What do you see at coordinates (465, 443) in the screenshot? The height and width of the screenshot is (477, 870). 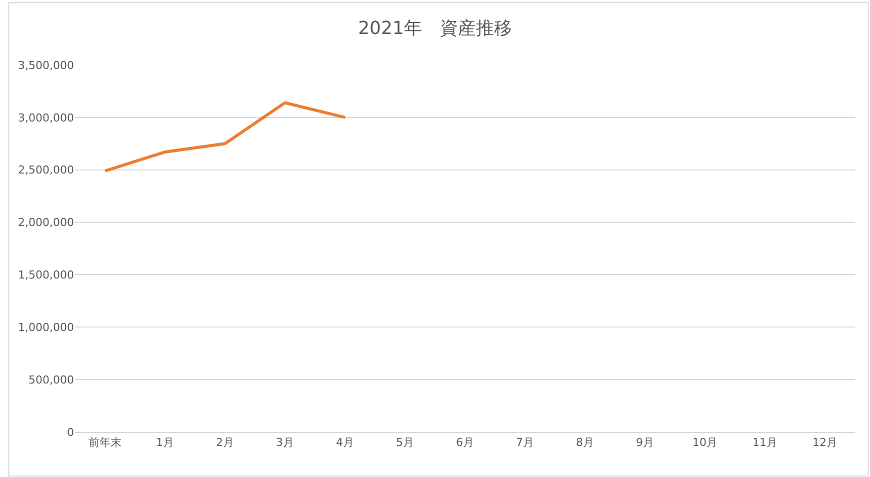 I see `x-tick-label: 6月` at bounding box center [465, 443].